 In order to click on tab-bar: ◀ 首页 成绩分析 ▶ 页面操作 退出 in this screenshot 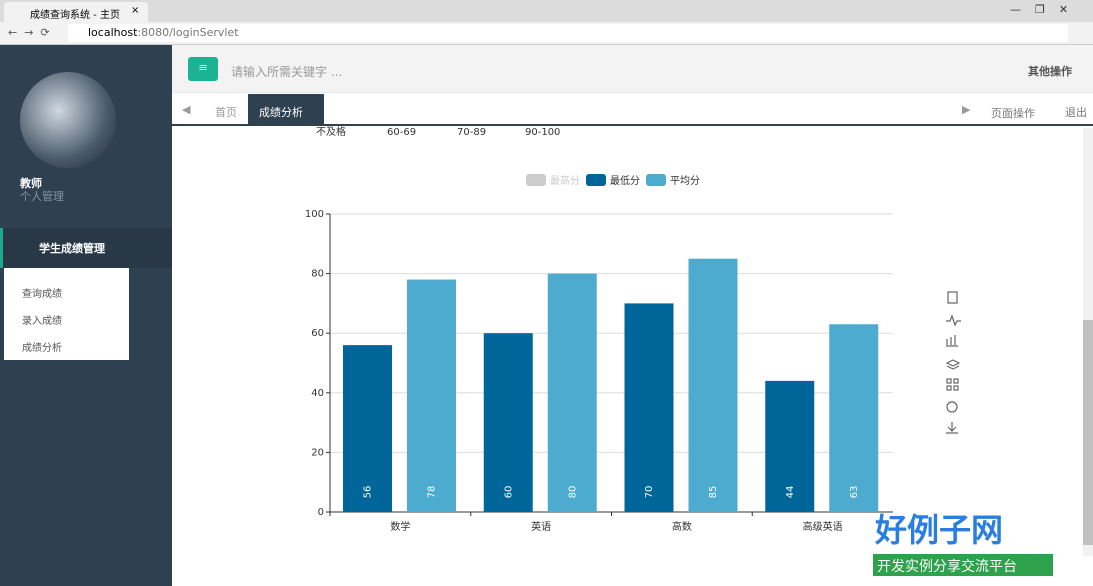, I will do `click(632, 110)`.